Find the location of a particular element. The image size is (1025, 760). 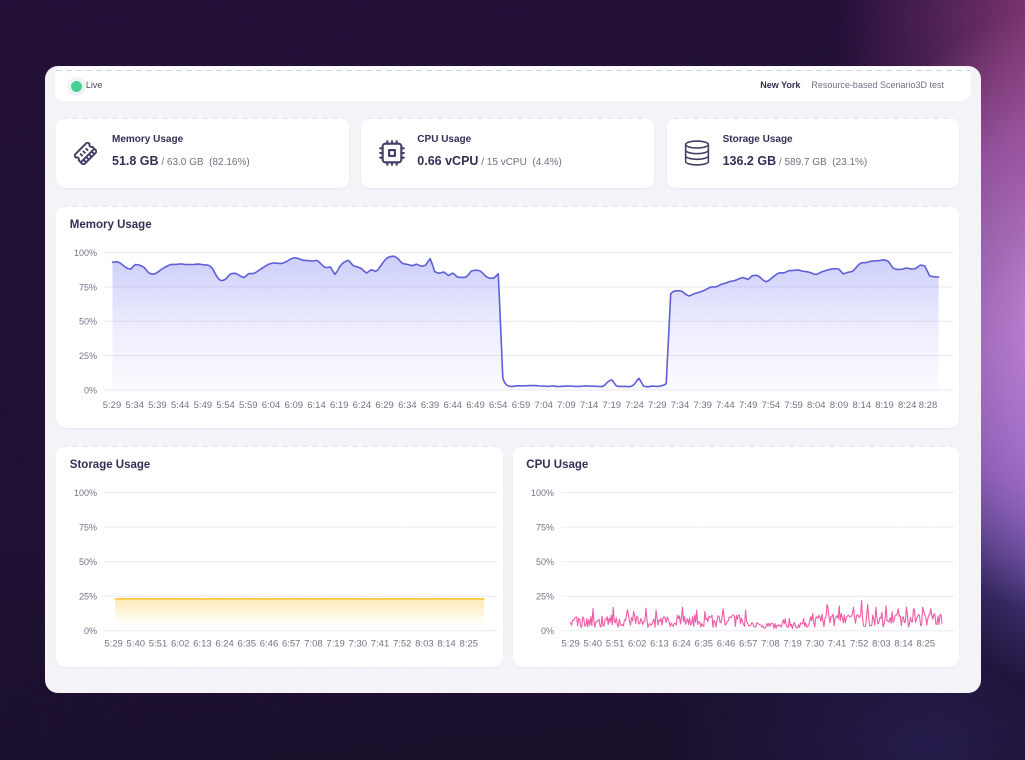

svg-text: 7:24 is located at coordinates (634, 405).